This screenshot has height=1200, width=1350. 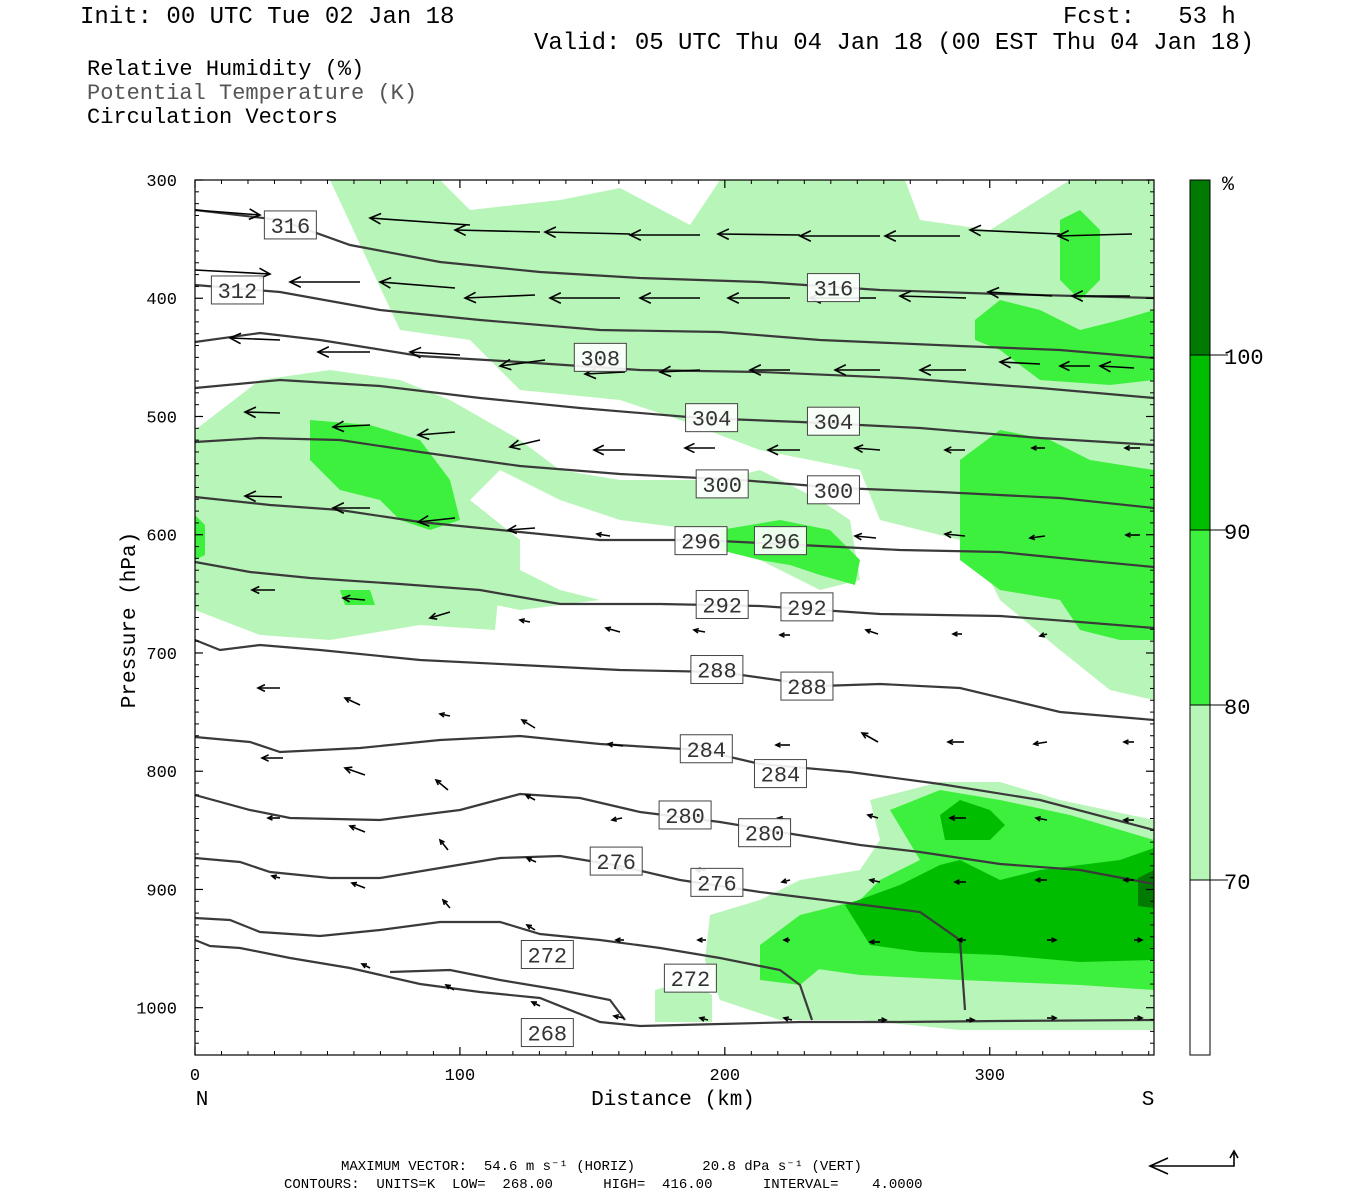 What do you see at coordinates (212, 117) in the screenshot?
I see `legend-vectors: Circulation Vectors` at bounding box center [212, 117].